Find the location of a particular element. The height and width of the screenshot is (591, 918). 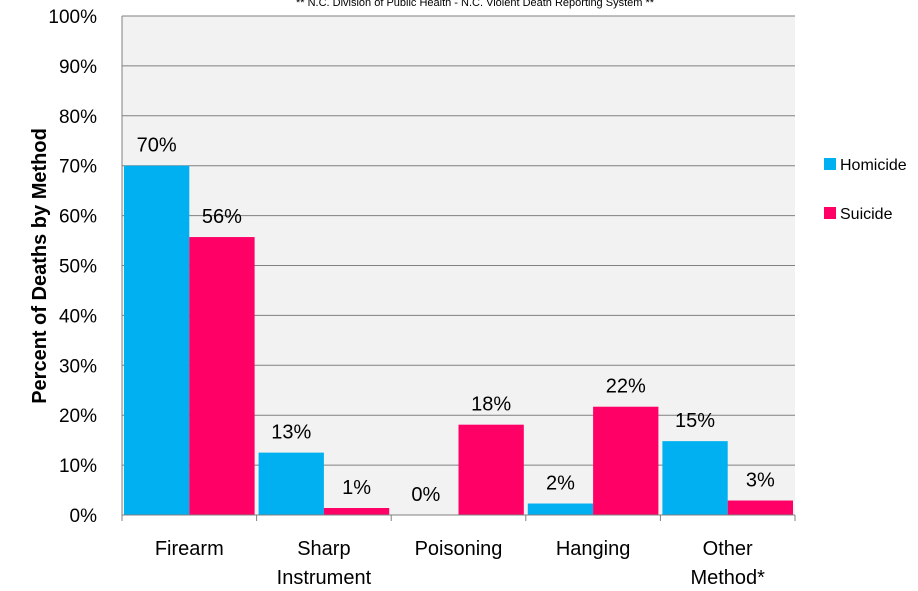

x-tick-label: Sharp Instrument is located at coordinates (324, 563).